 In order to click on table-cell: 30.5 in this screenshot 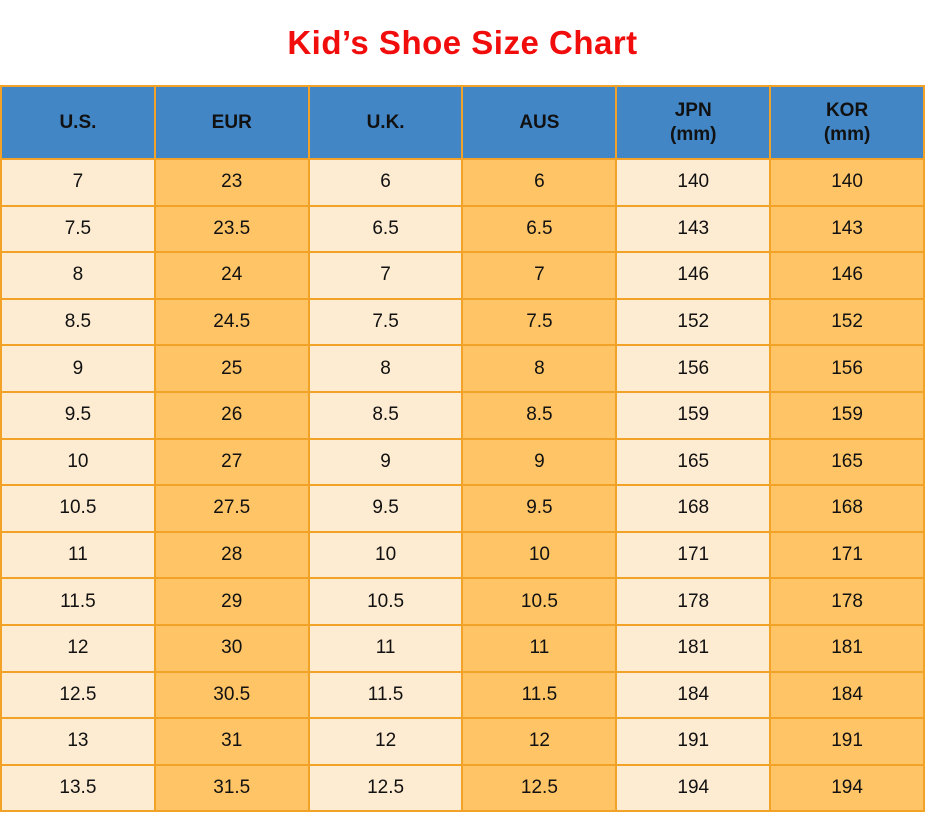, I will do `click(231, 695)`.